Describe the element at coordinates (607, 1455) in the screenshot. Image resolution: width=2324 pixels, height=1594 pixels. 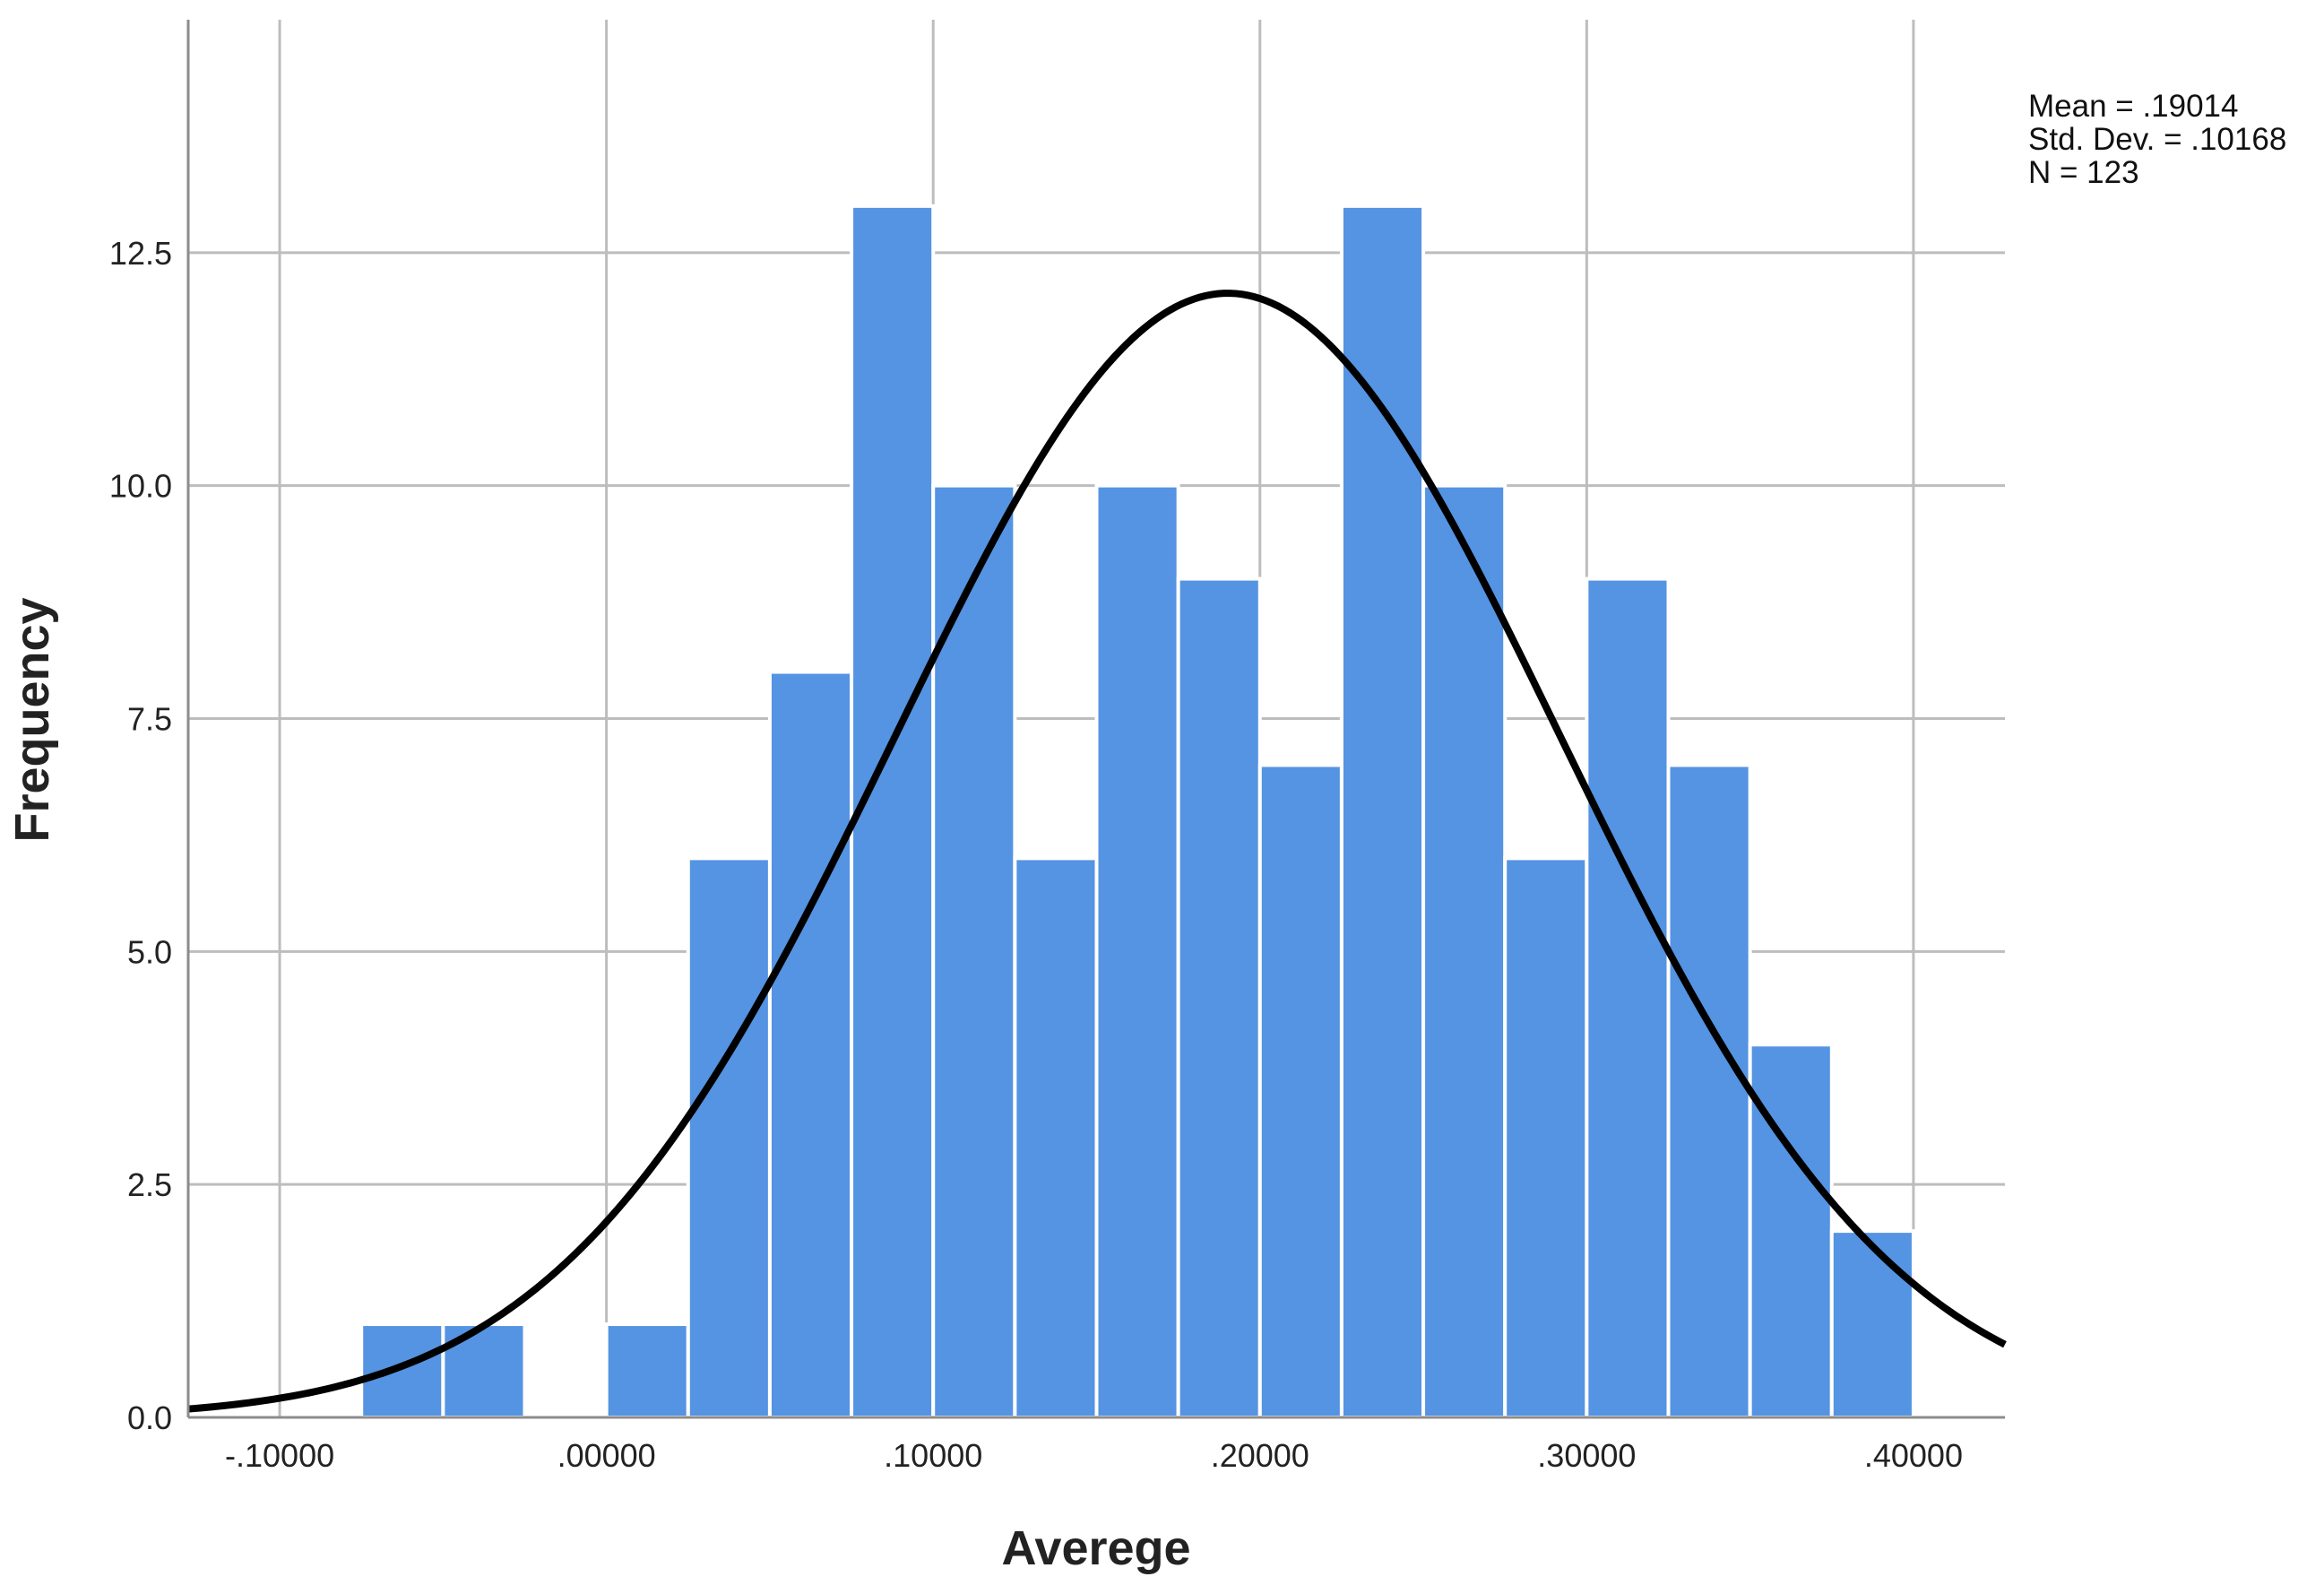
I see `x-tick-label-1: .00000` at that location.